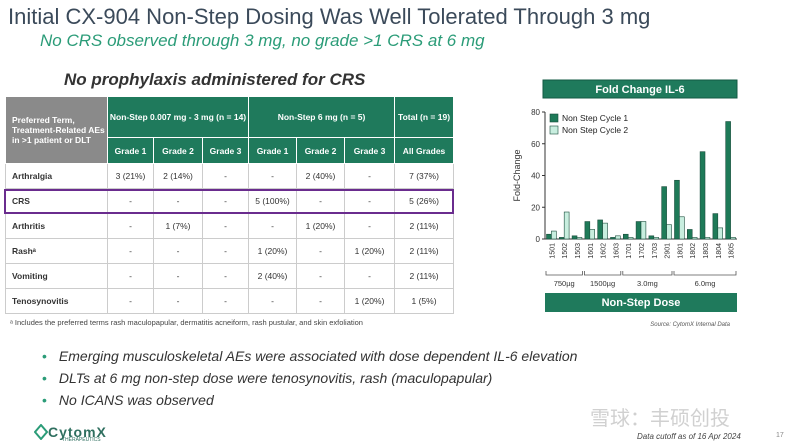 Image resolution: width=800 pixels, height=446 pixels. What do you see at coordinates (565, 251) in the screenshot?
I see `x-tick-label: 1502` at bounding box center [565, 251].